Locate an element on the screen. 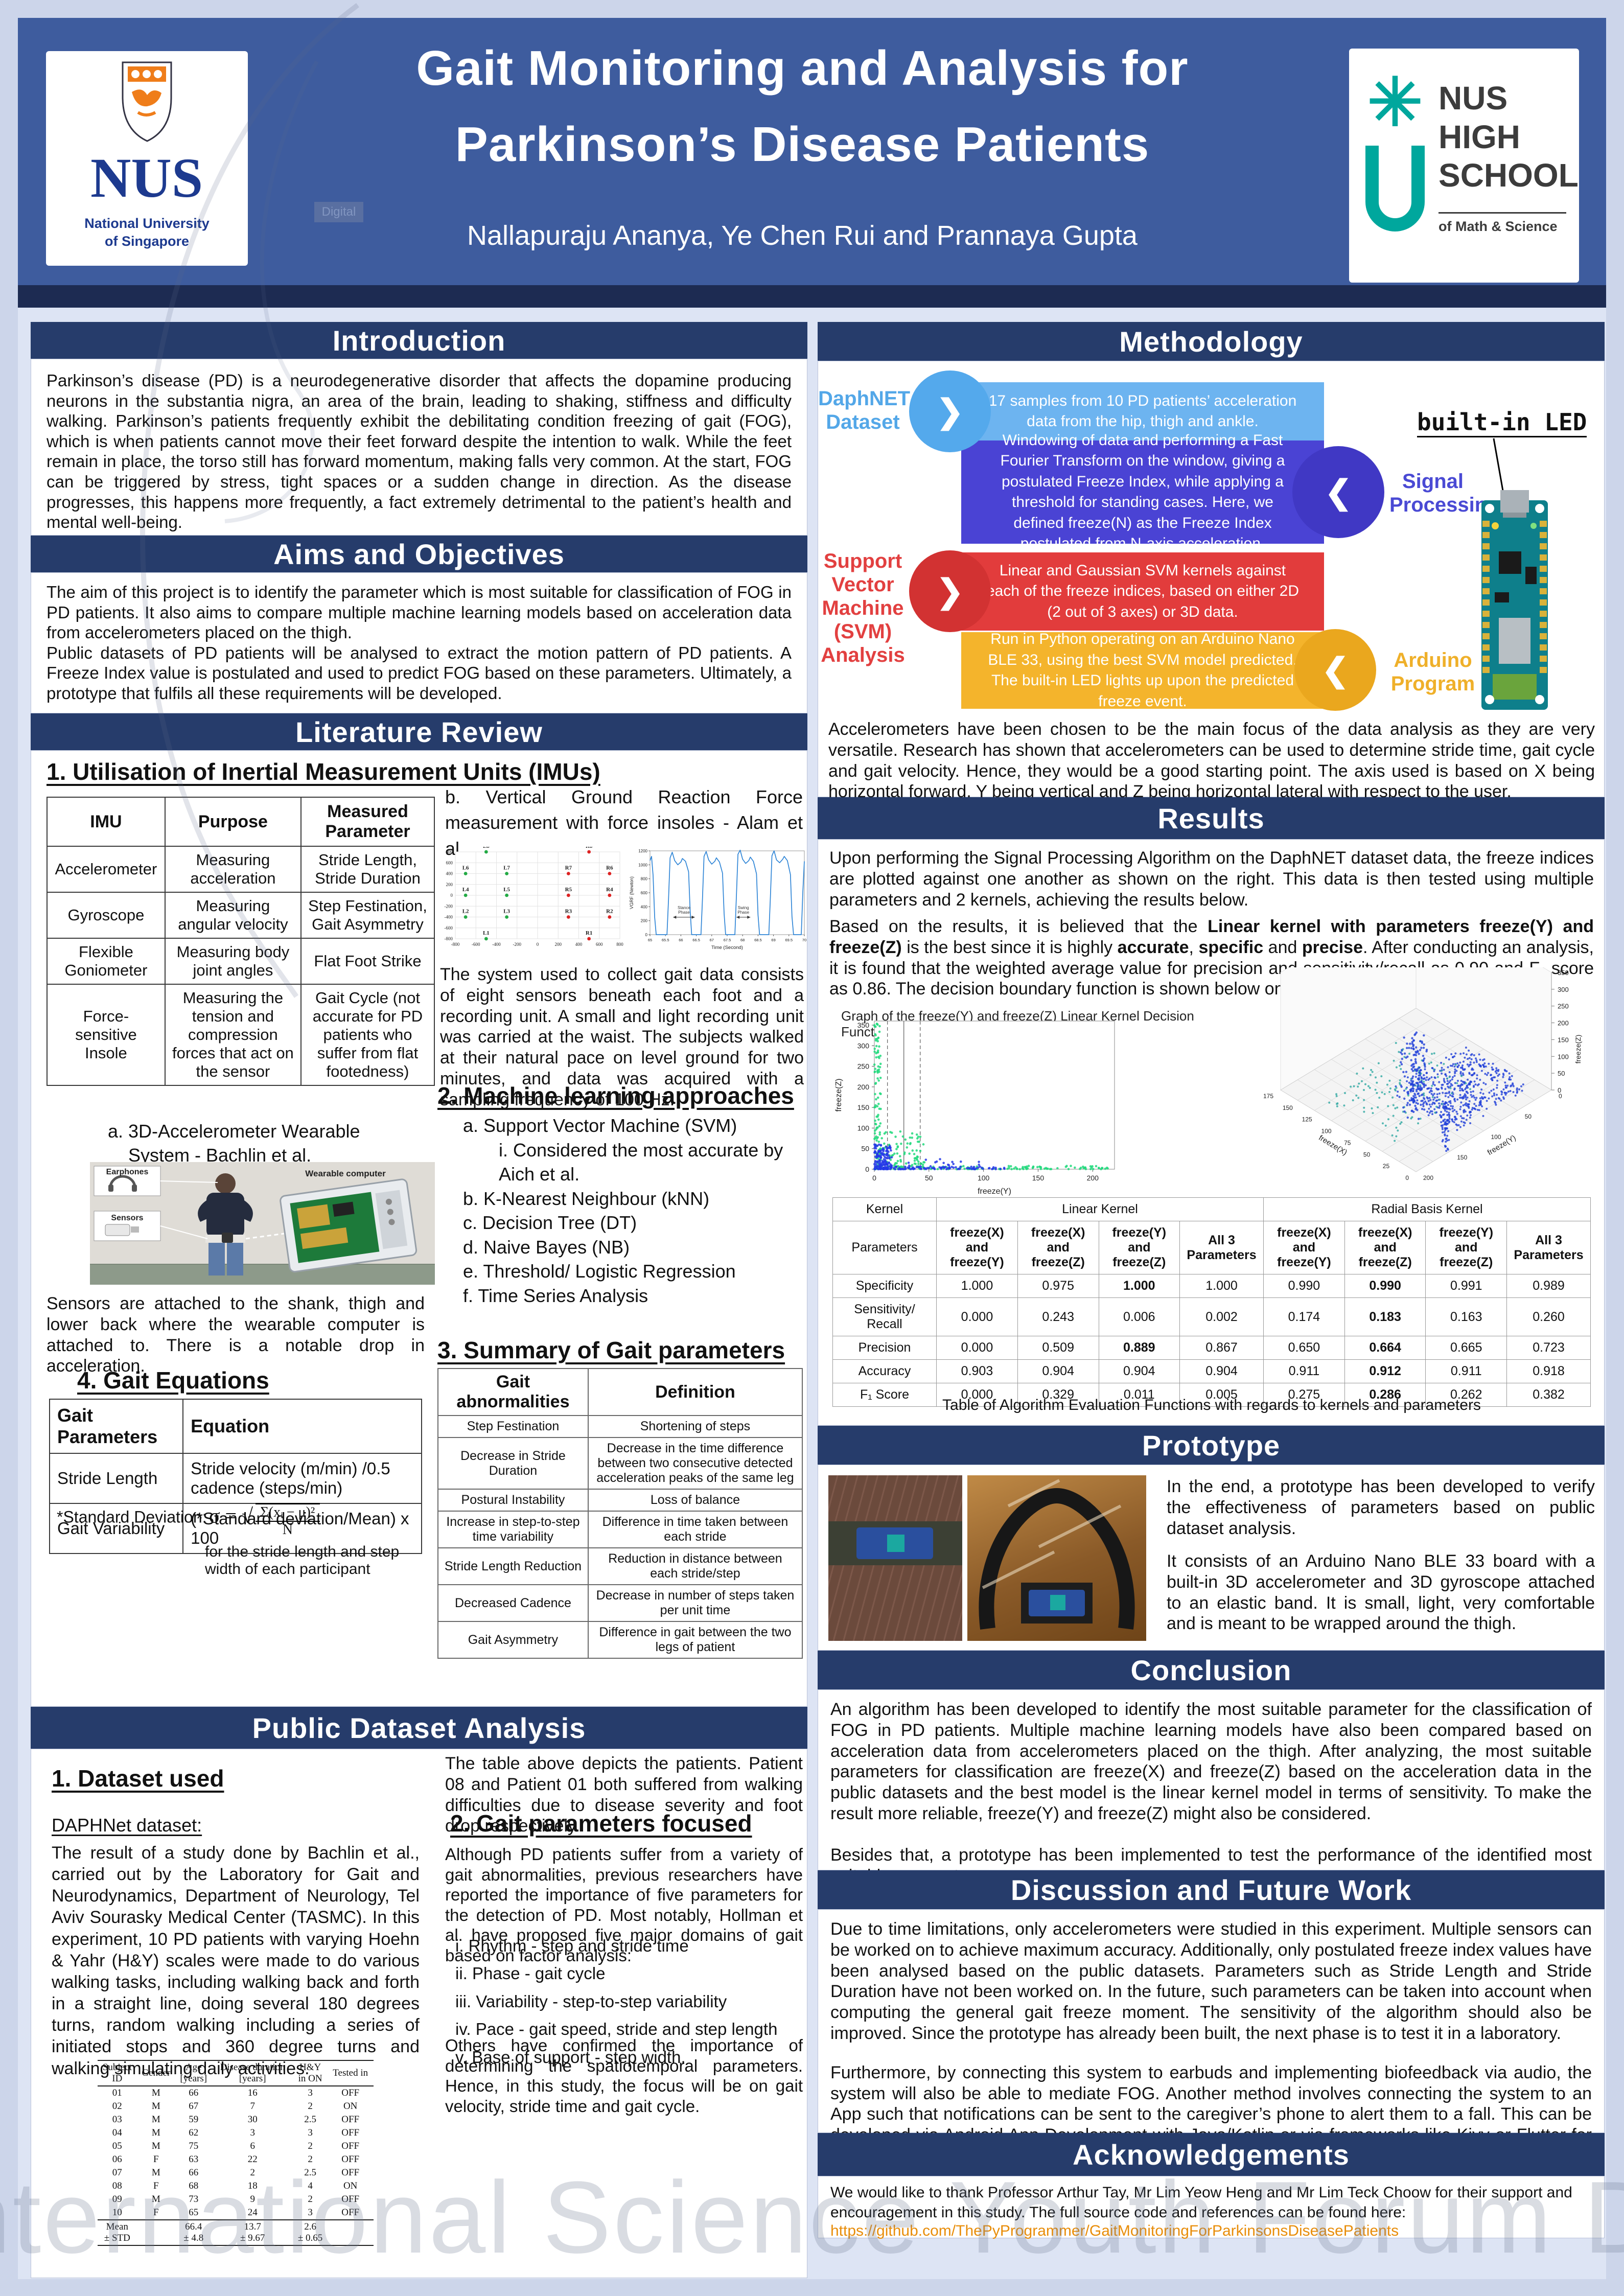 The image size is (1624, 2296). subject-cell: 66 is located at coordinates (194, 2093).